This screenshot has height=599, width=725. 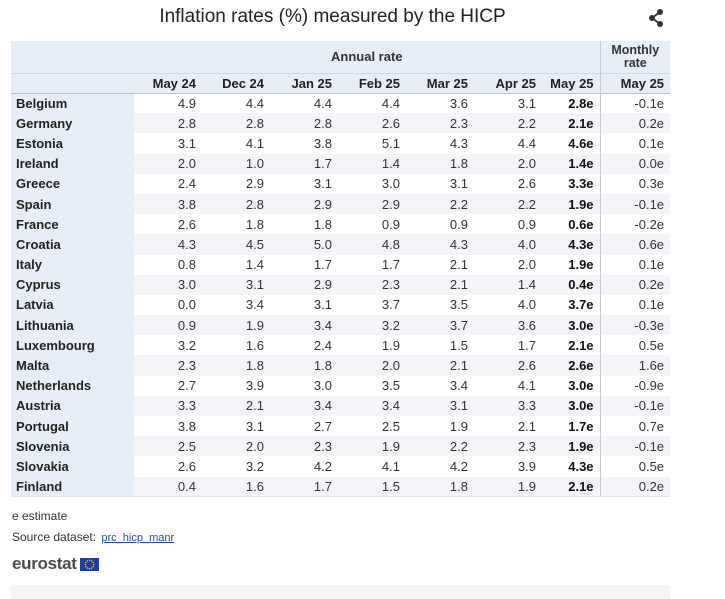 I want to click on monthly-rate-cell: 0.0e, so click(x=635, y=163).